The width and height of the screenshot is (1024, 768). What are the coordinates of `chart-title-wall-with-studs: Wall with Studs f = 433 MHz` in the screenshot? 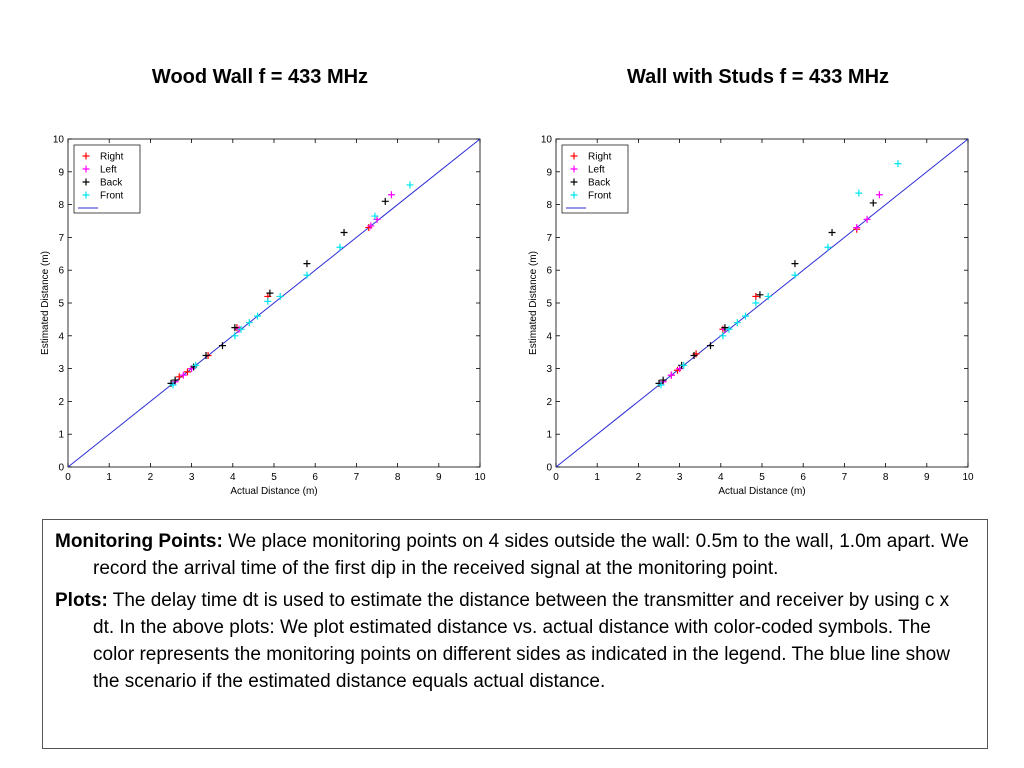 It's located at (758, 77).